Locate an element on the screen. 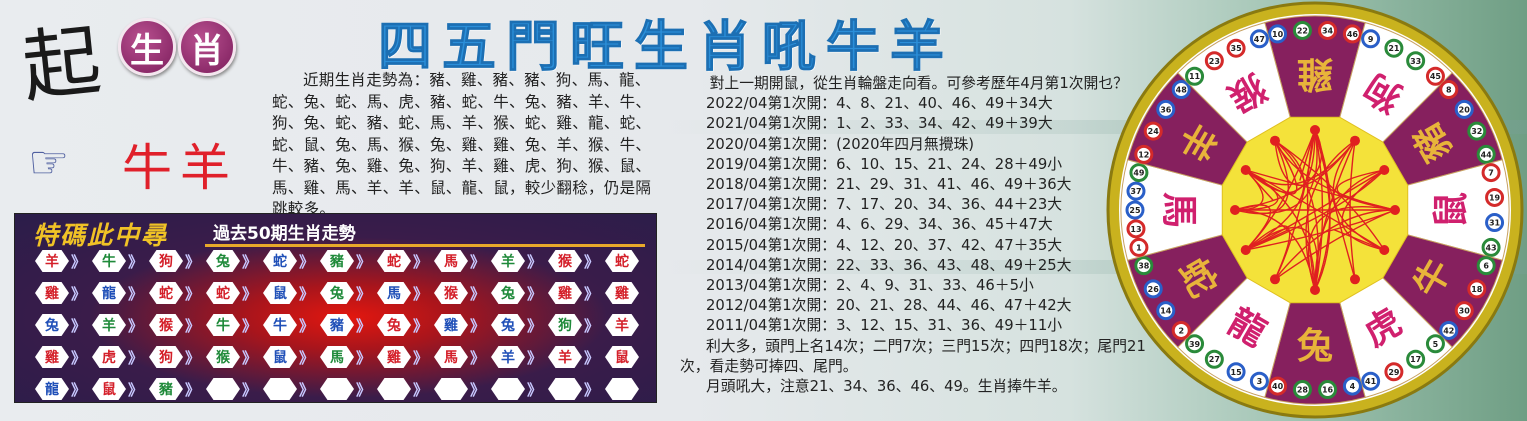 This screenshot has height=421, width=1527. ball-number: 10 is located at coordinates (1278, 34).